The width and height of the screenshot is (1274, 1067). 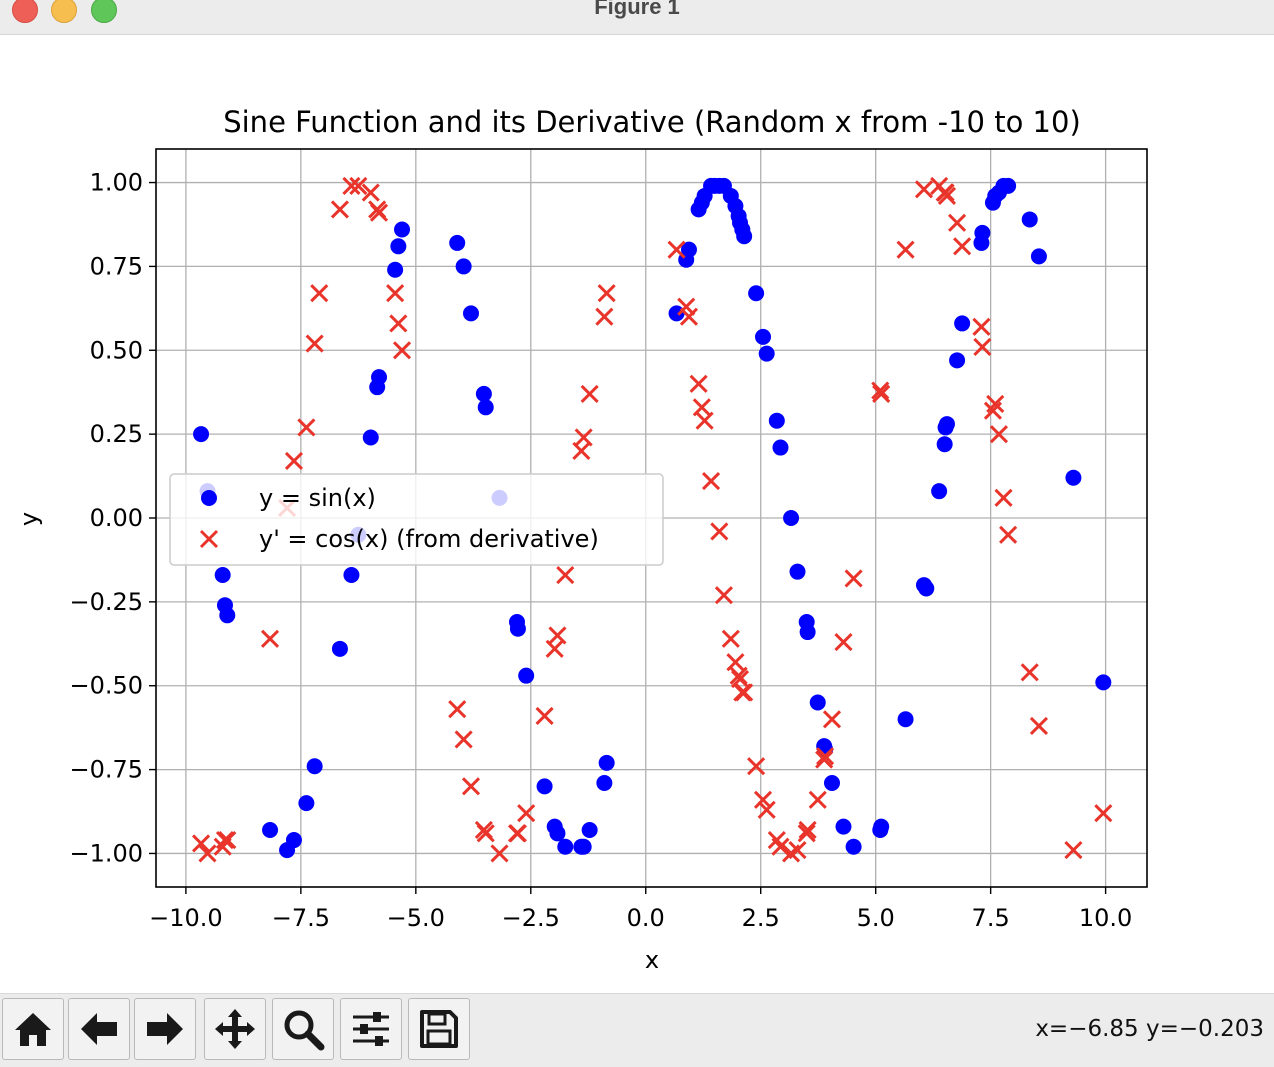 What do you see at coordinates (439, 1029) in the screenshot?
I see `save-button` at bounding box center [439, 1029].